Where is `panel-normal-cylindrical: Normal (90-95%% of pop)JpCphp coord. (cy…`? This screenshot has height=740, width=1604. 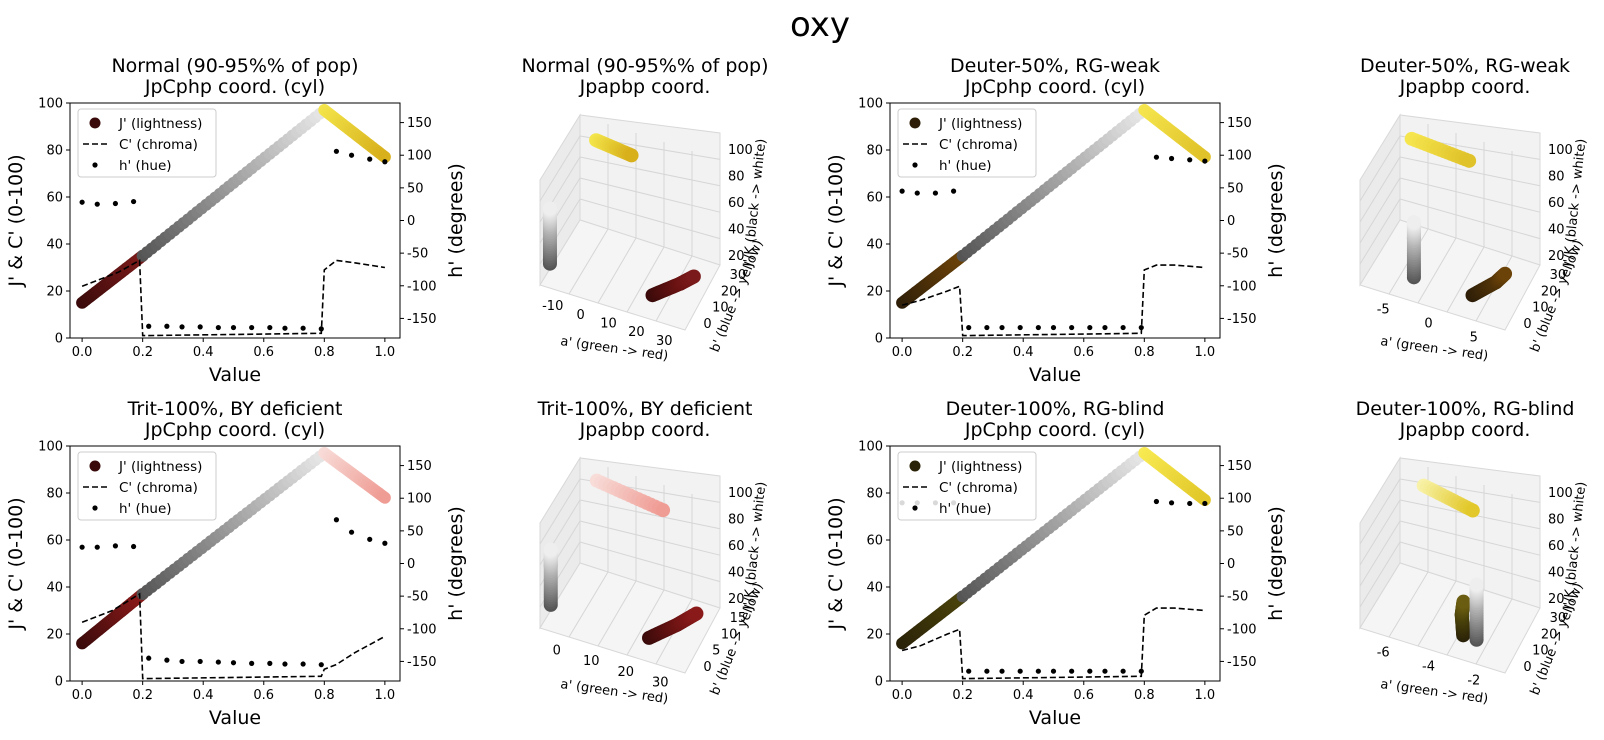
panel-normal-cylindrical: Normal (90-95%% of pop)JpCphp coord. (cy… is located at coordinates (236, 220).